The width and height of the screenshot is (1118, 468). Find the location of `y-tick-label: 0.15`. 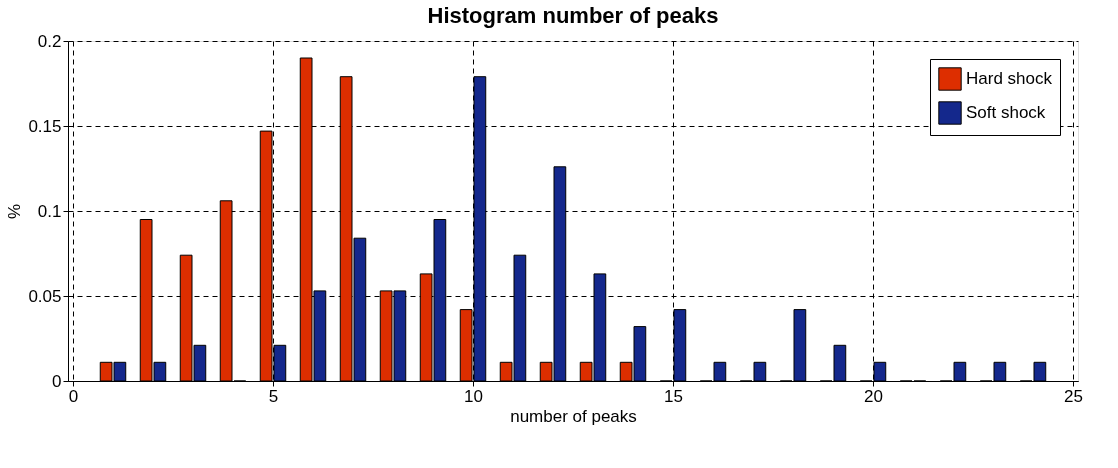

y-tick-label: 0.15 is located at coordinates (45, 126).